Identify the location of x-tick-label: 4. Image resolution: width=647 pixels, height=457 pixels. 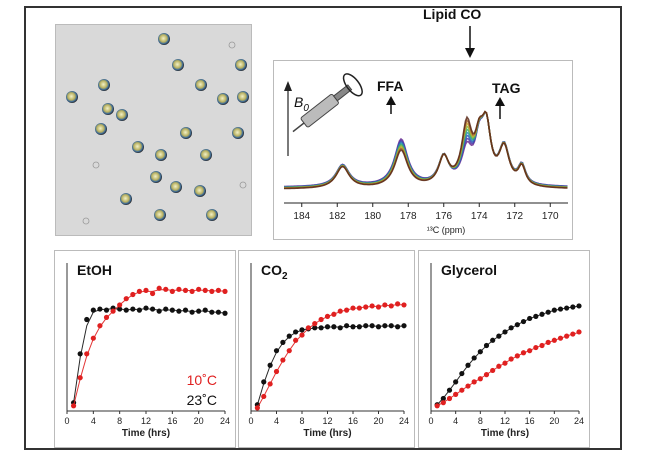
(455, 421).